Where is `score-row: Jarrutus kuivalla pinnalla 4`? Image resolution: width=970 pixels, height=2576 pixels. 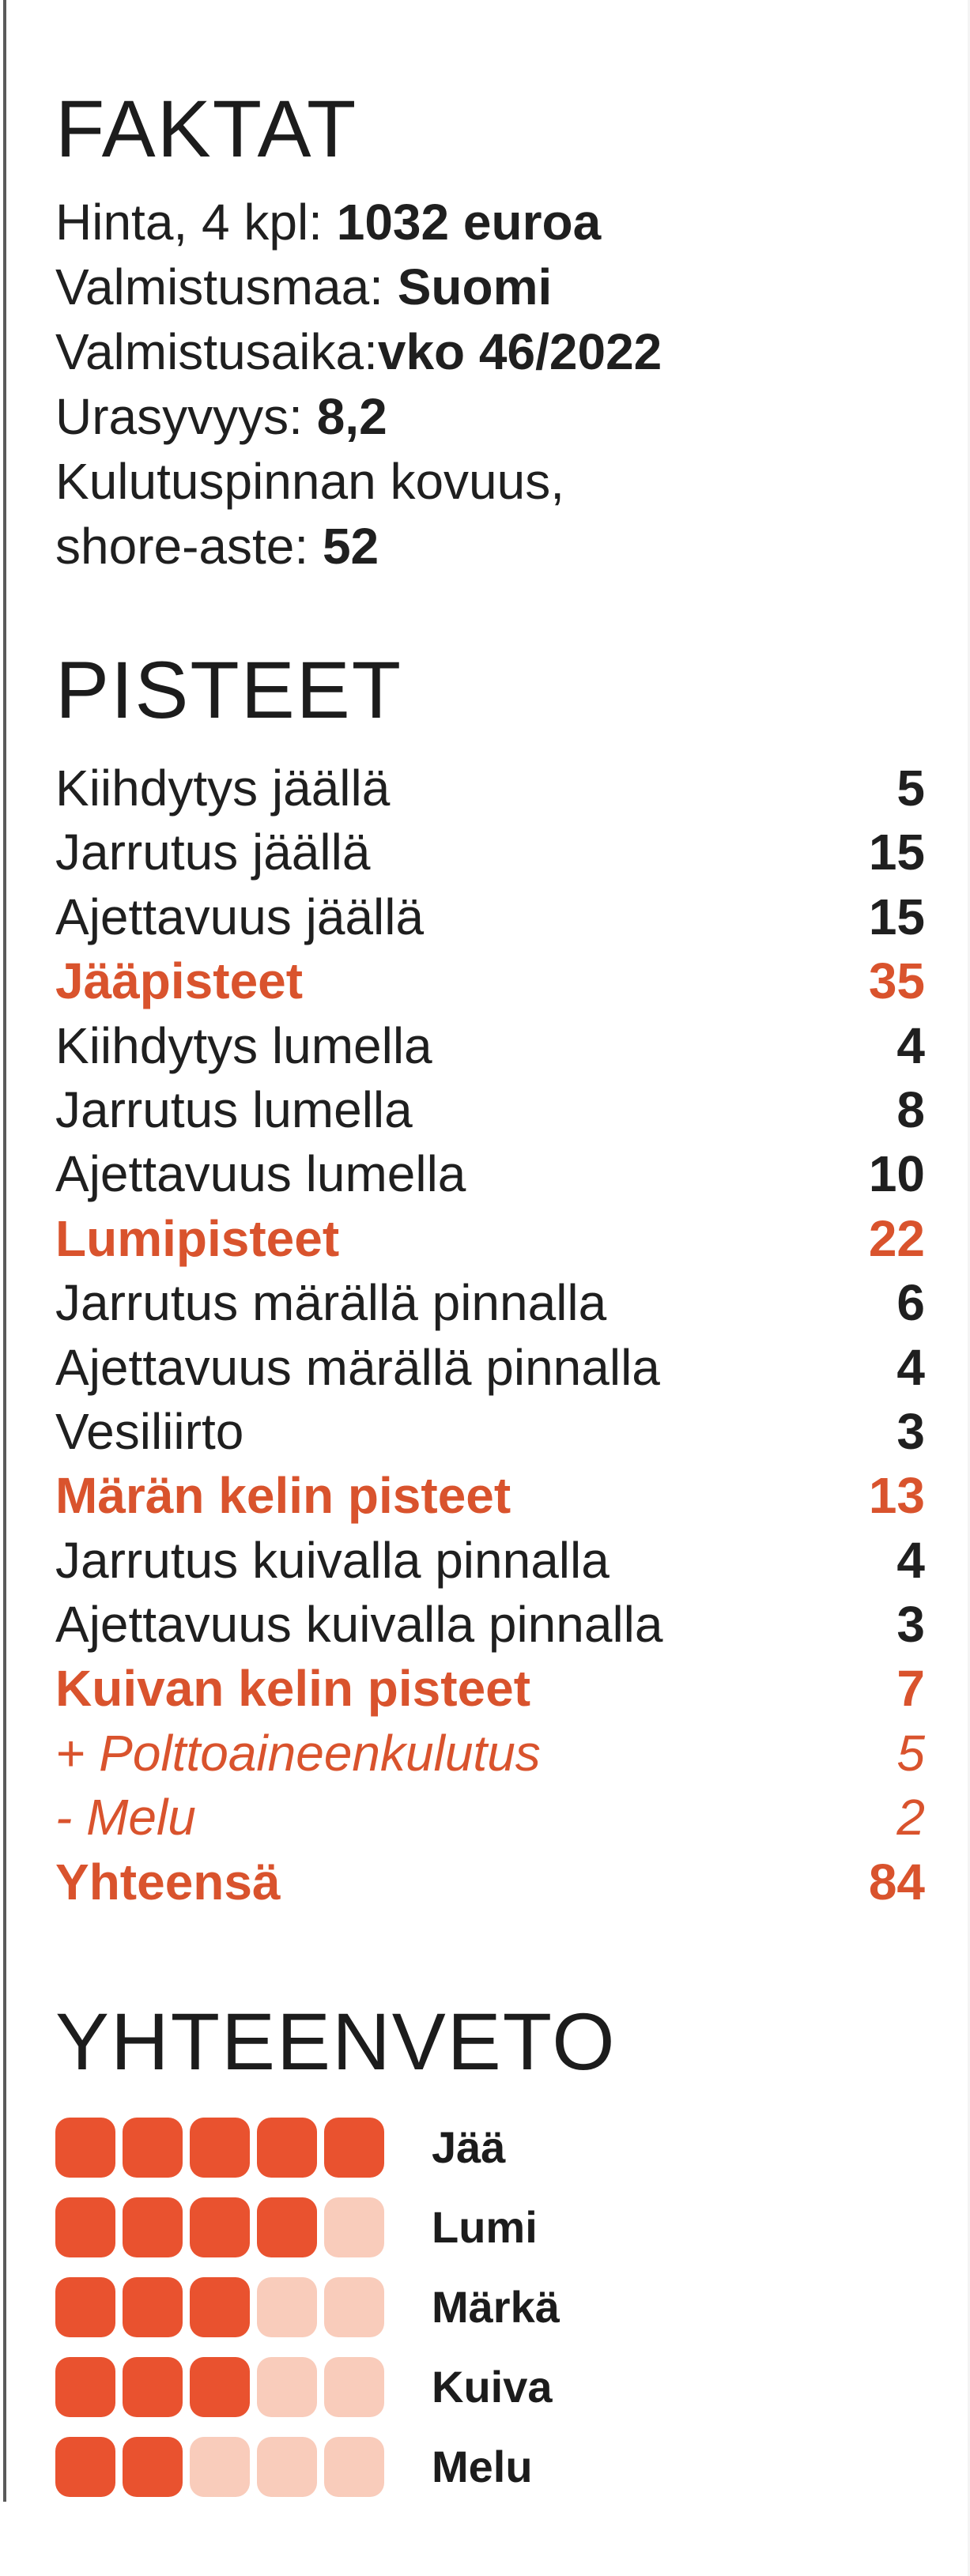 score-row: Jarrutus kuivalla pinnalla 4 is located at coordinates (490, 1561).